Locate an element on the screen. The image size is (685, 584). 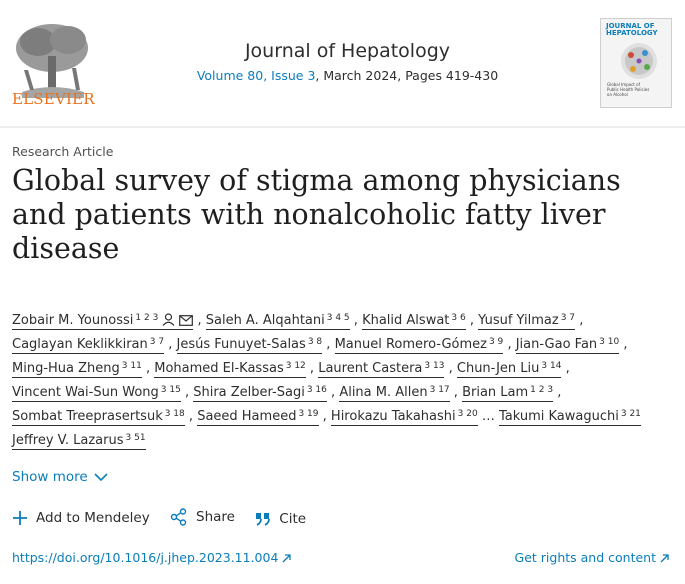
affiliation-superscript: 3 13 is located at coordinates (434, 366).